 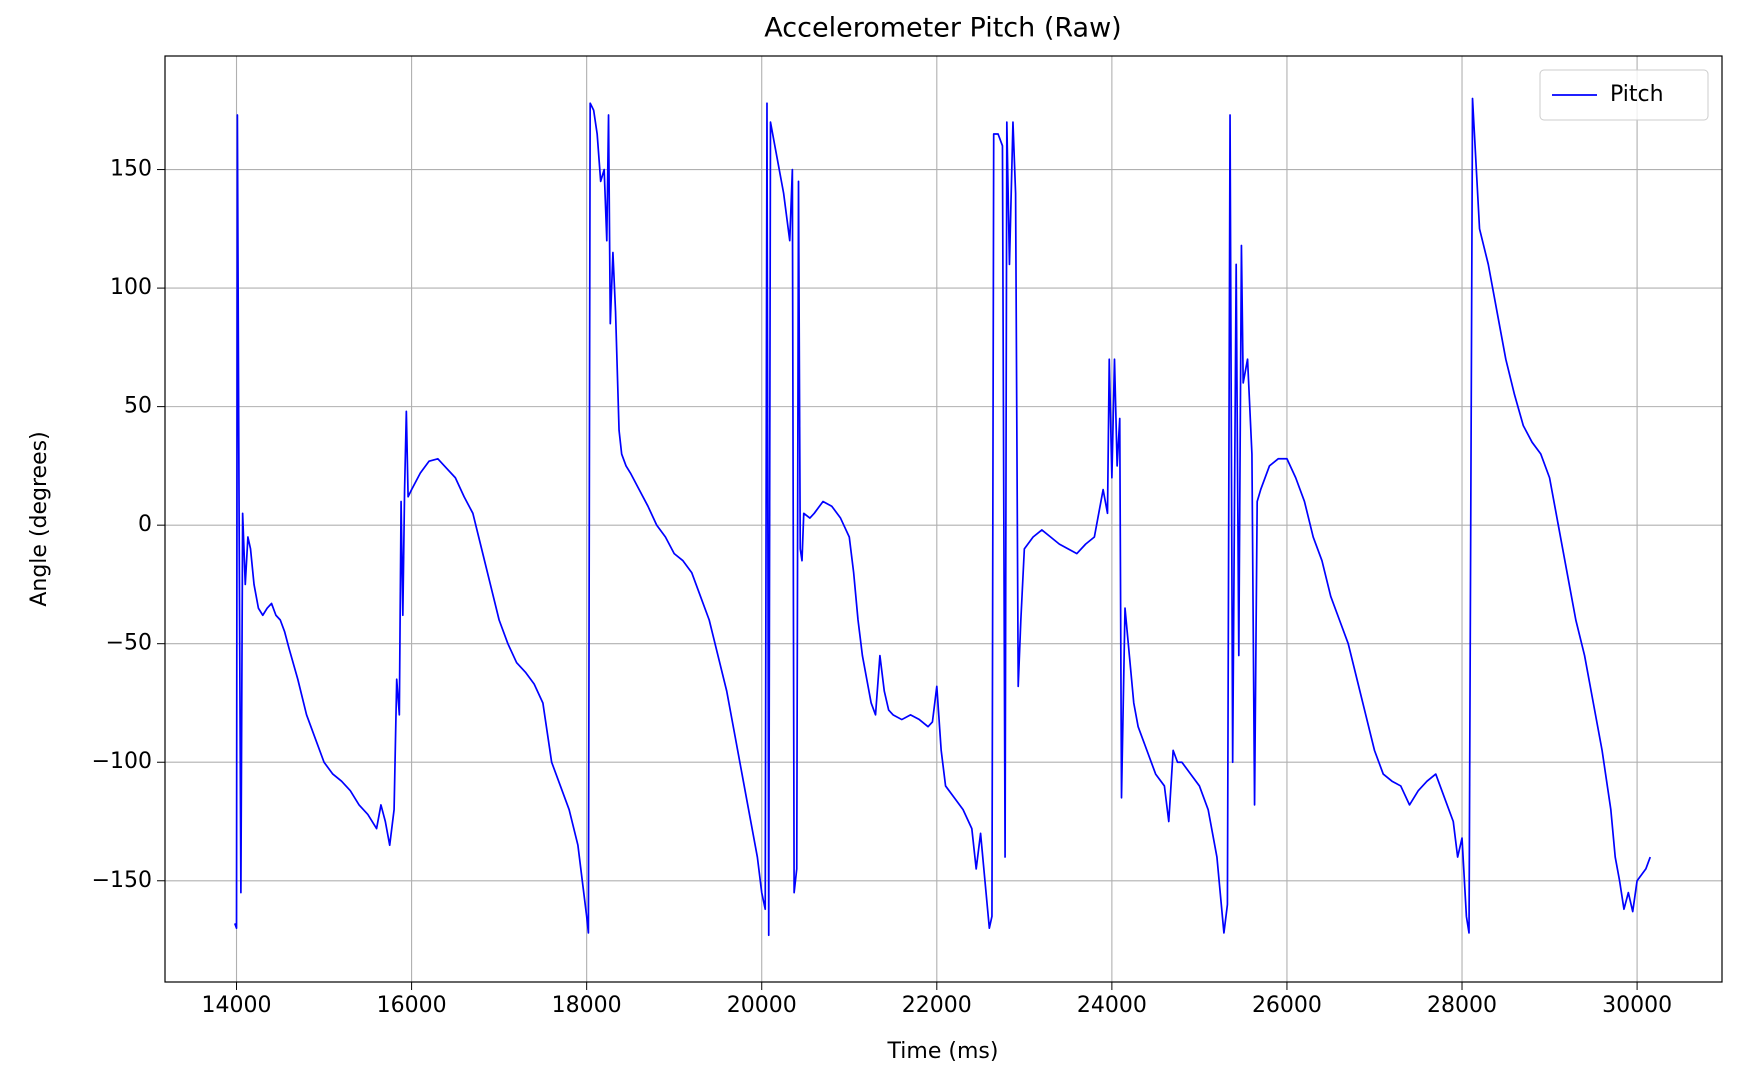 I want to click on legend-label: Pitch, so click(x=1637, y=94).